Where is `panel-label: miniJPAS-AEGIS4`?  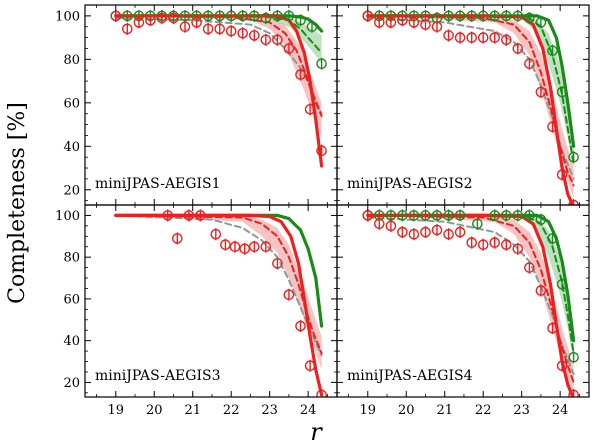 panel-label: miniJPAS-AEGIS4 is located at coordinates (410, 376).